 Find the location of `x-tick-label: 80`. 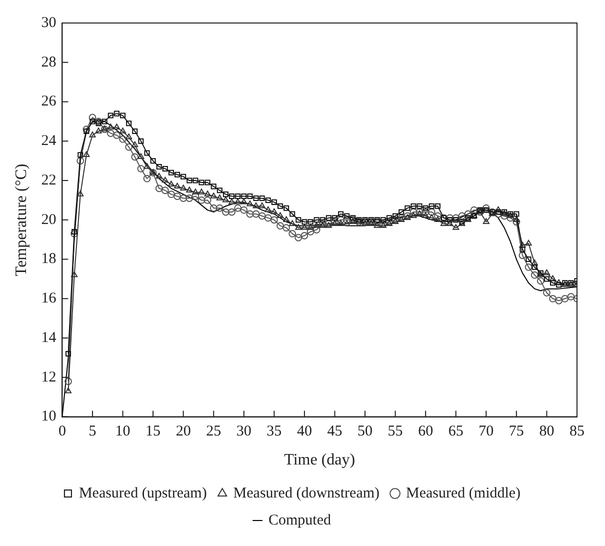

x-tick-label: 80 is located at coordinates (546, 432).